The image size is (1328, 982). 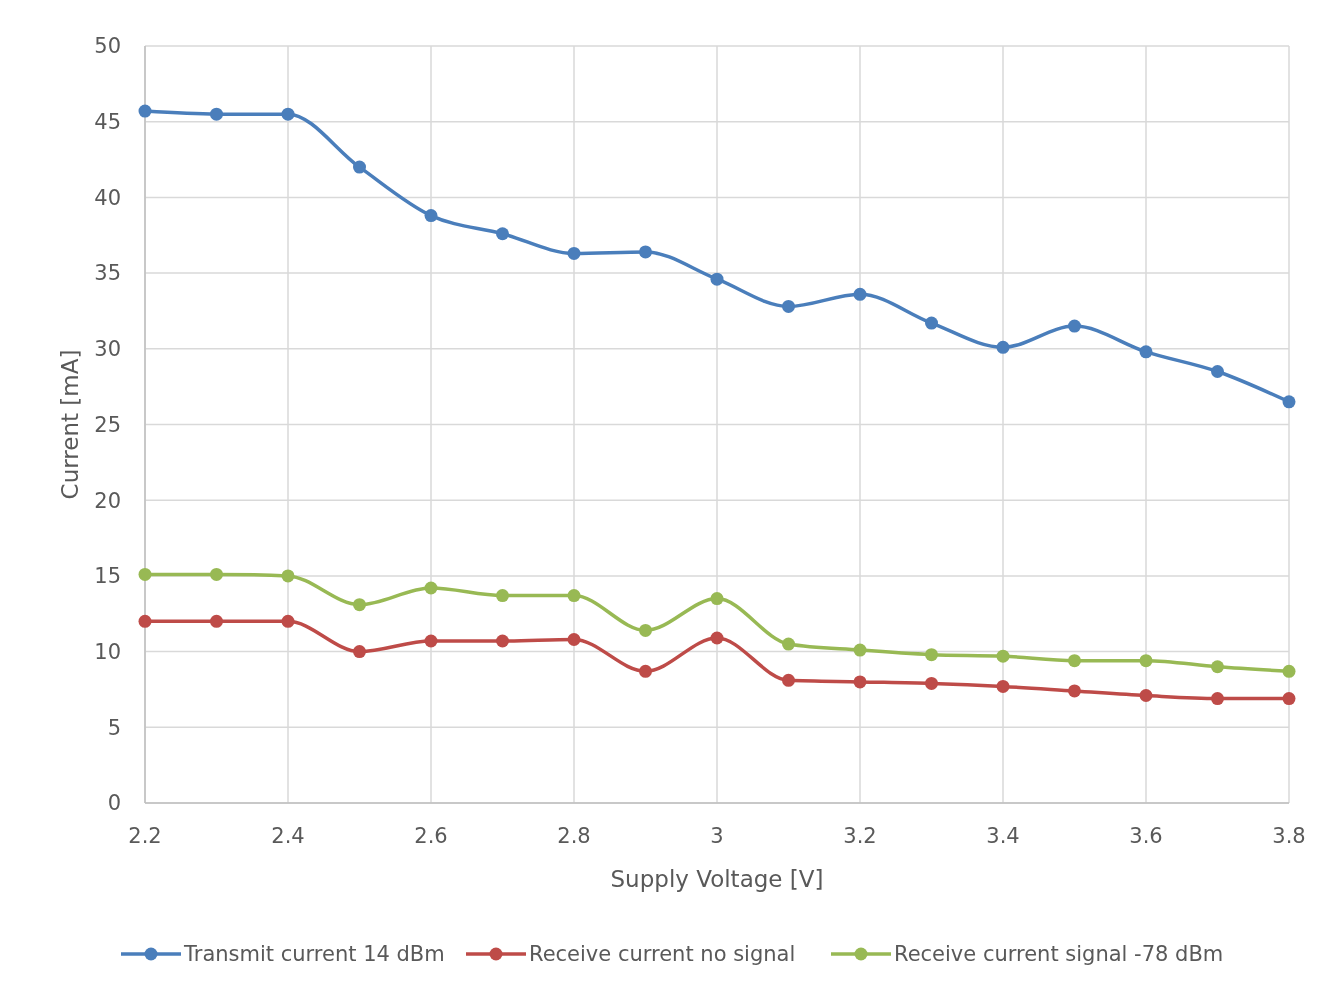 What do you see at coordinates (107, 424) in the screenshot?
I see `y-tick-label: 25` at bounding box center [107, 424].